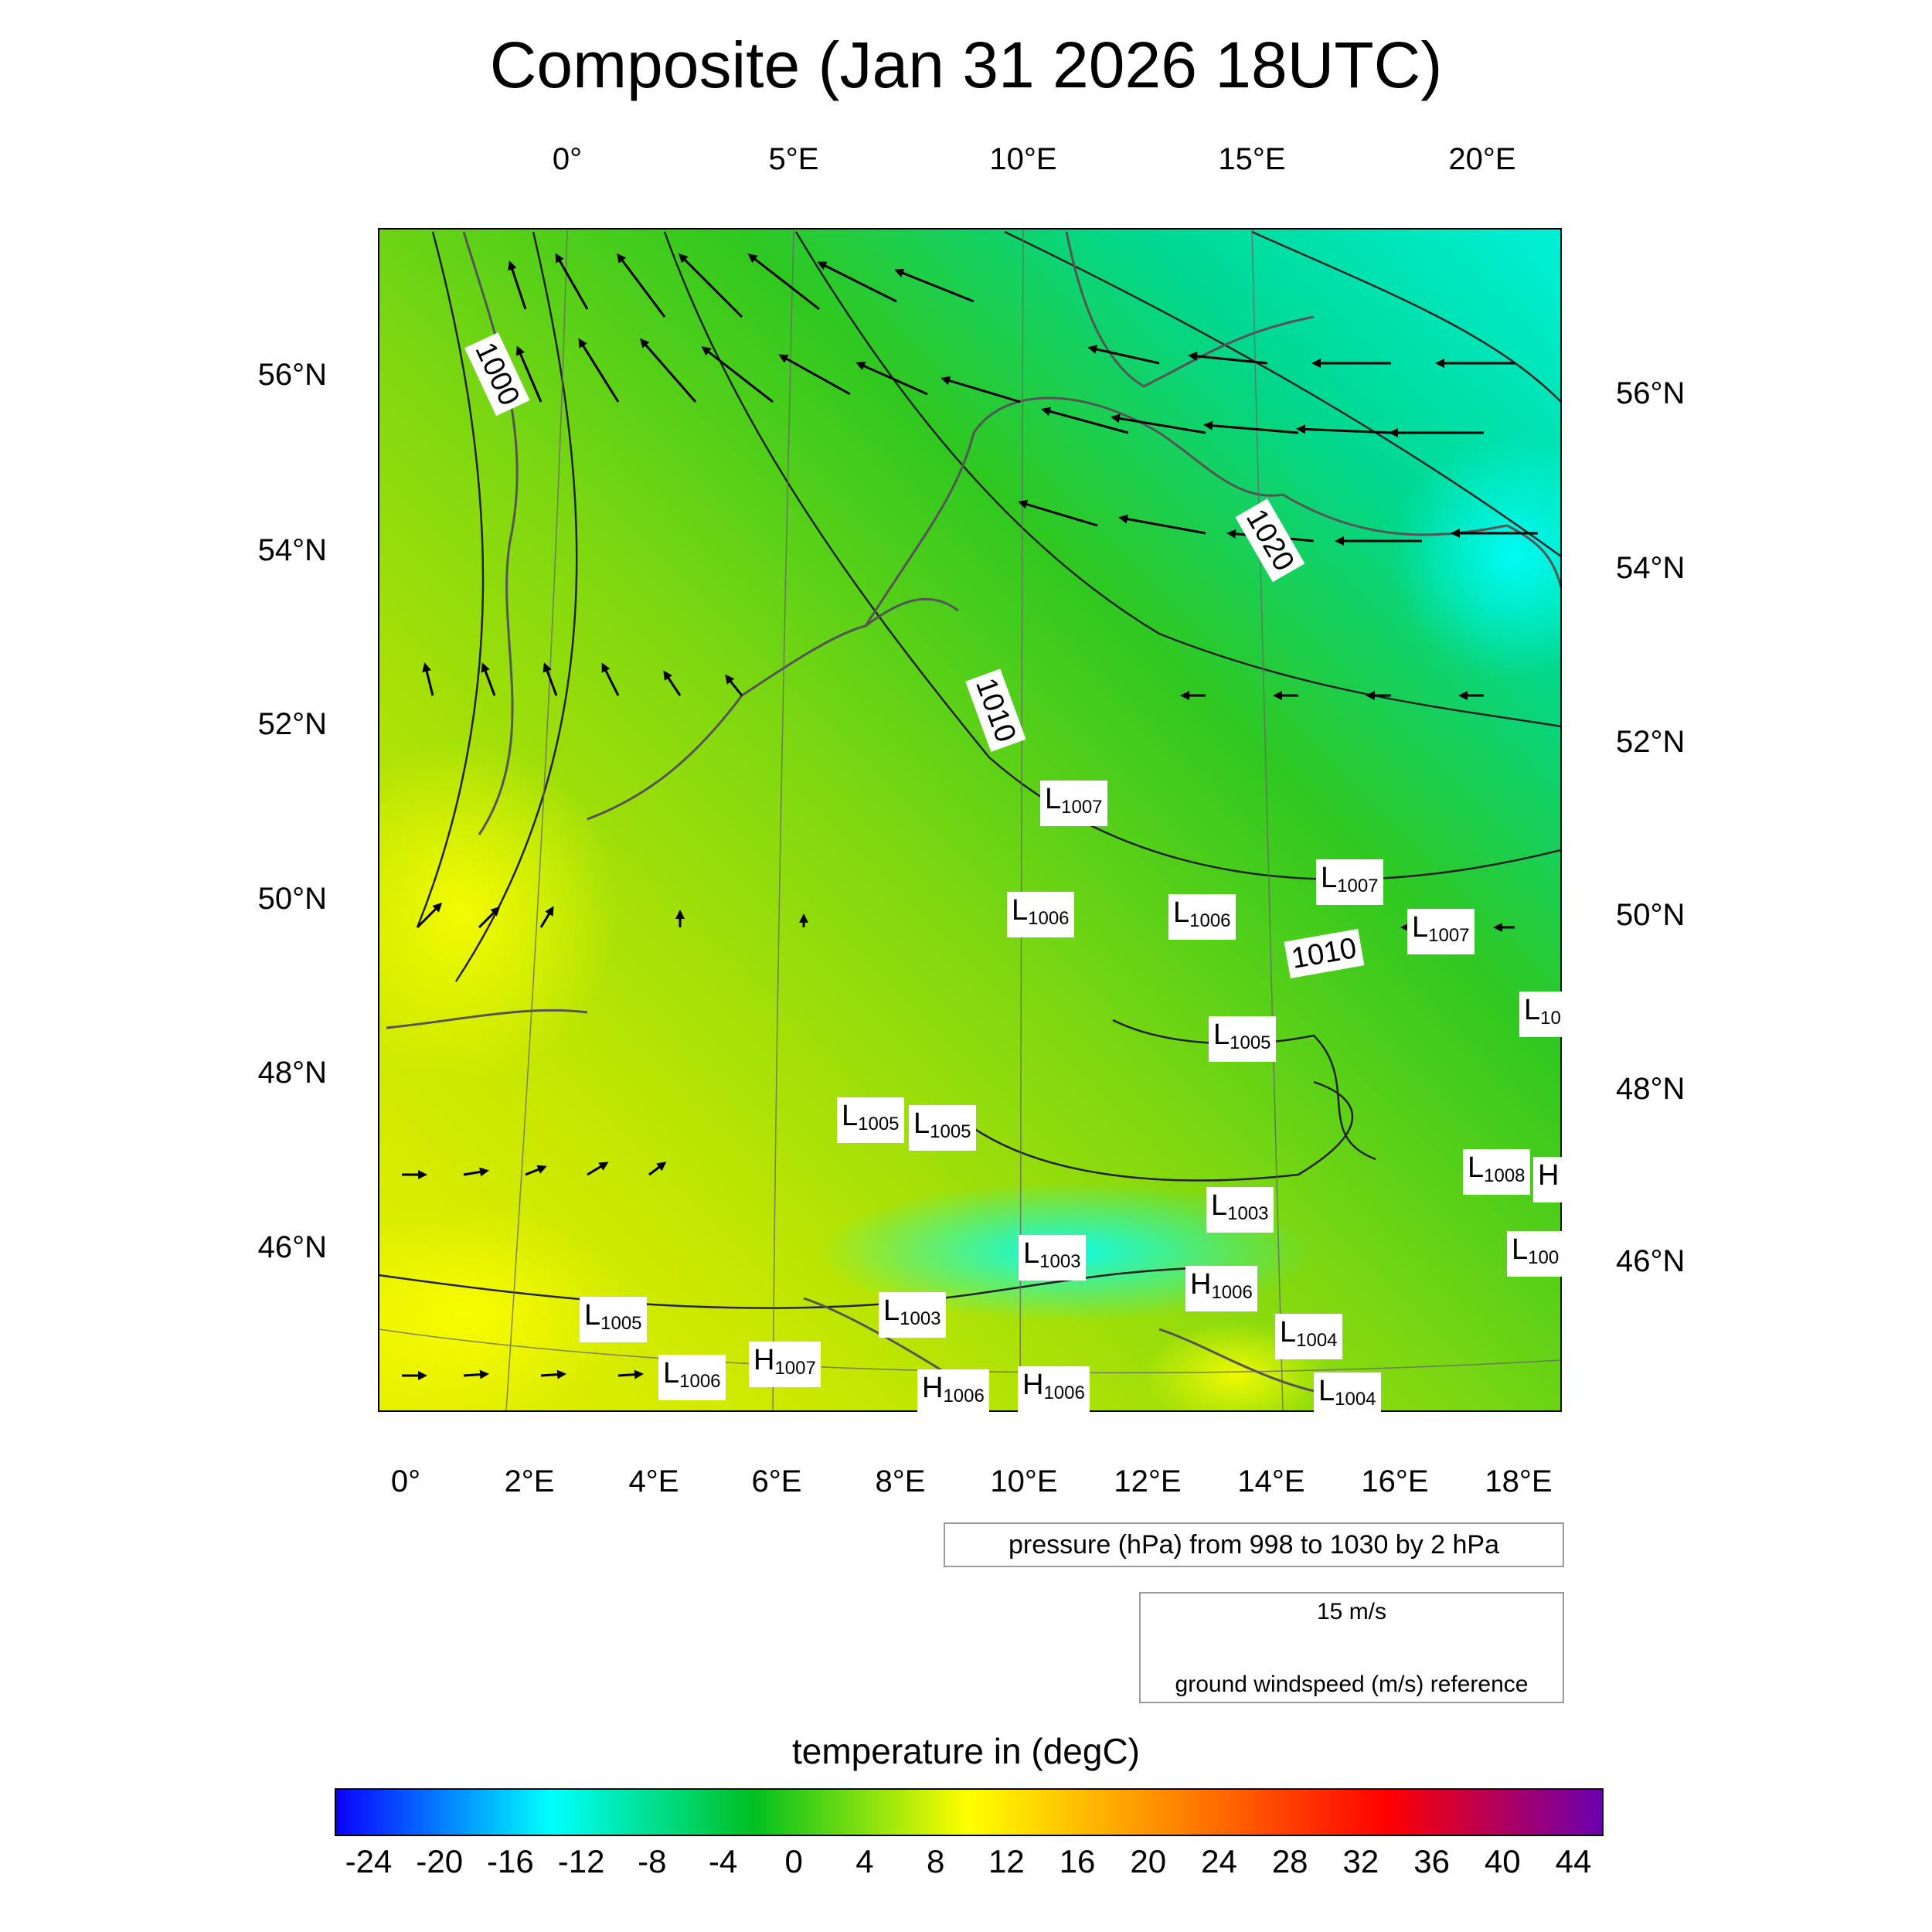 The width and height of the screenshot is (1932, 1932). Describe the element at coordinates (966, 65) in the screenshot. I see `figure-title: Composite (Jan 31 2026 18UTC)` at that location.